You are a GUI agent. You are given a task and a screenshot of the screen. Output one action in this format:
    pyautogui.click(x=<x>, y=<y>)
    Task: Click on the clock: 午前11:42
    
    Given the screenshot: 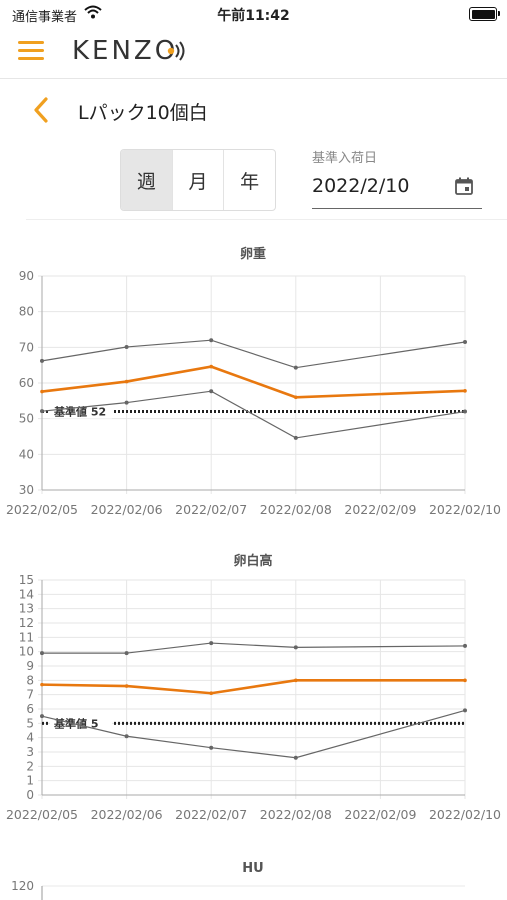 What is the action you would take?
    pyautogui.click(x=253, y=16)
    